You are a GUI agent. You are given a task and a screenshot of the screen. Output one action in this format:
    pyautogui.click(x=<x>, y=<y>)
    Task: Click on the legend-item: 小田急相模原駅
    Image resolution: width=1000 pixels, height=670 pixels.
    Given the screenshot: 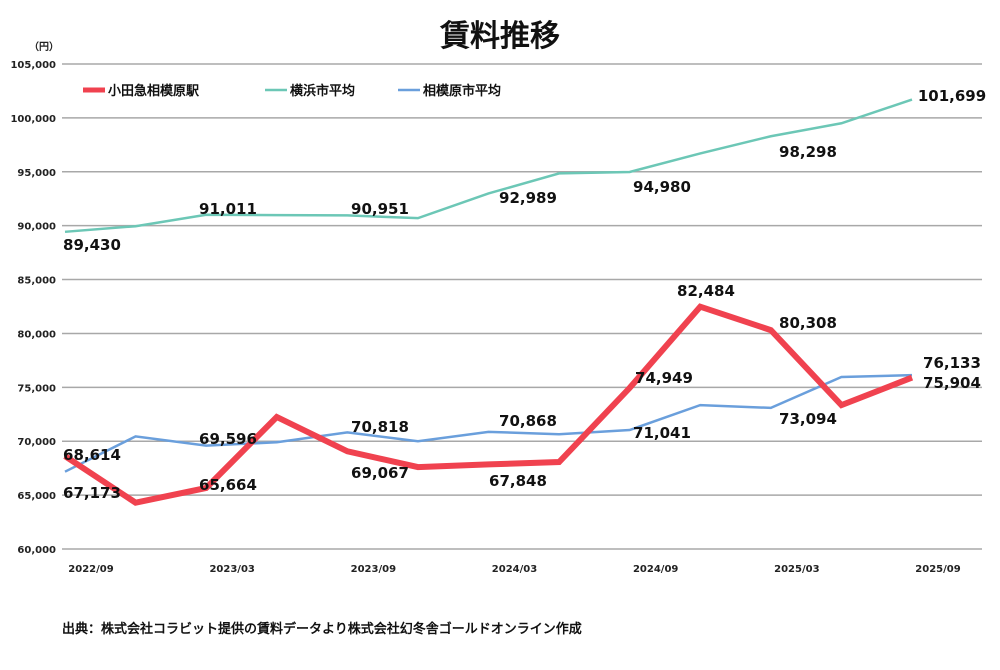 What is the action you would take?
    pyautogui.click(x=141, y=91)
    